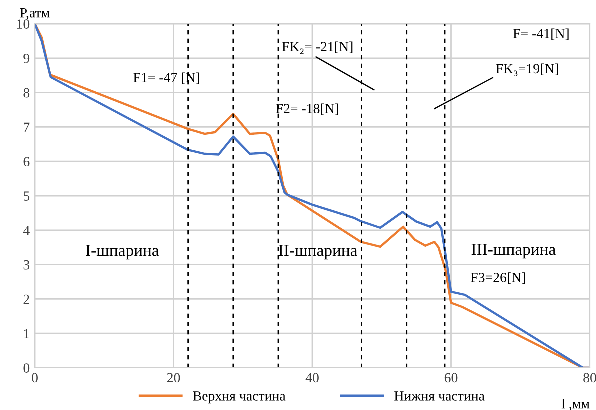 The image size is (596, 410). I want to click on annotation: F= -41[N], so click(541, 34).